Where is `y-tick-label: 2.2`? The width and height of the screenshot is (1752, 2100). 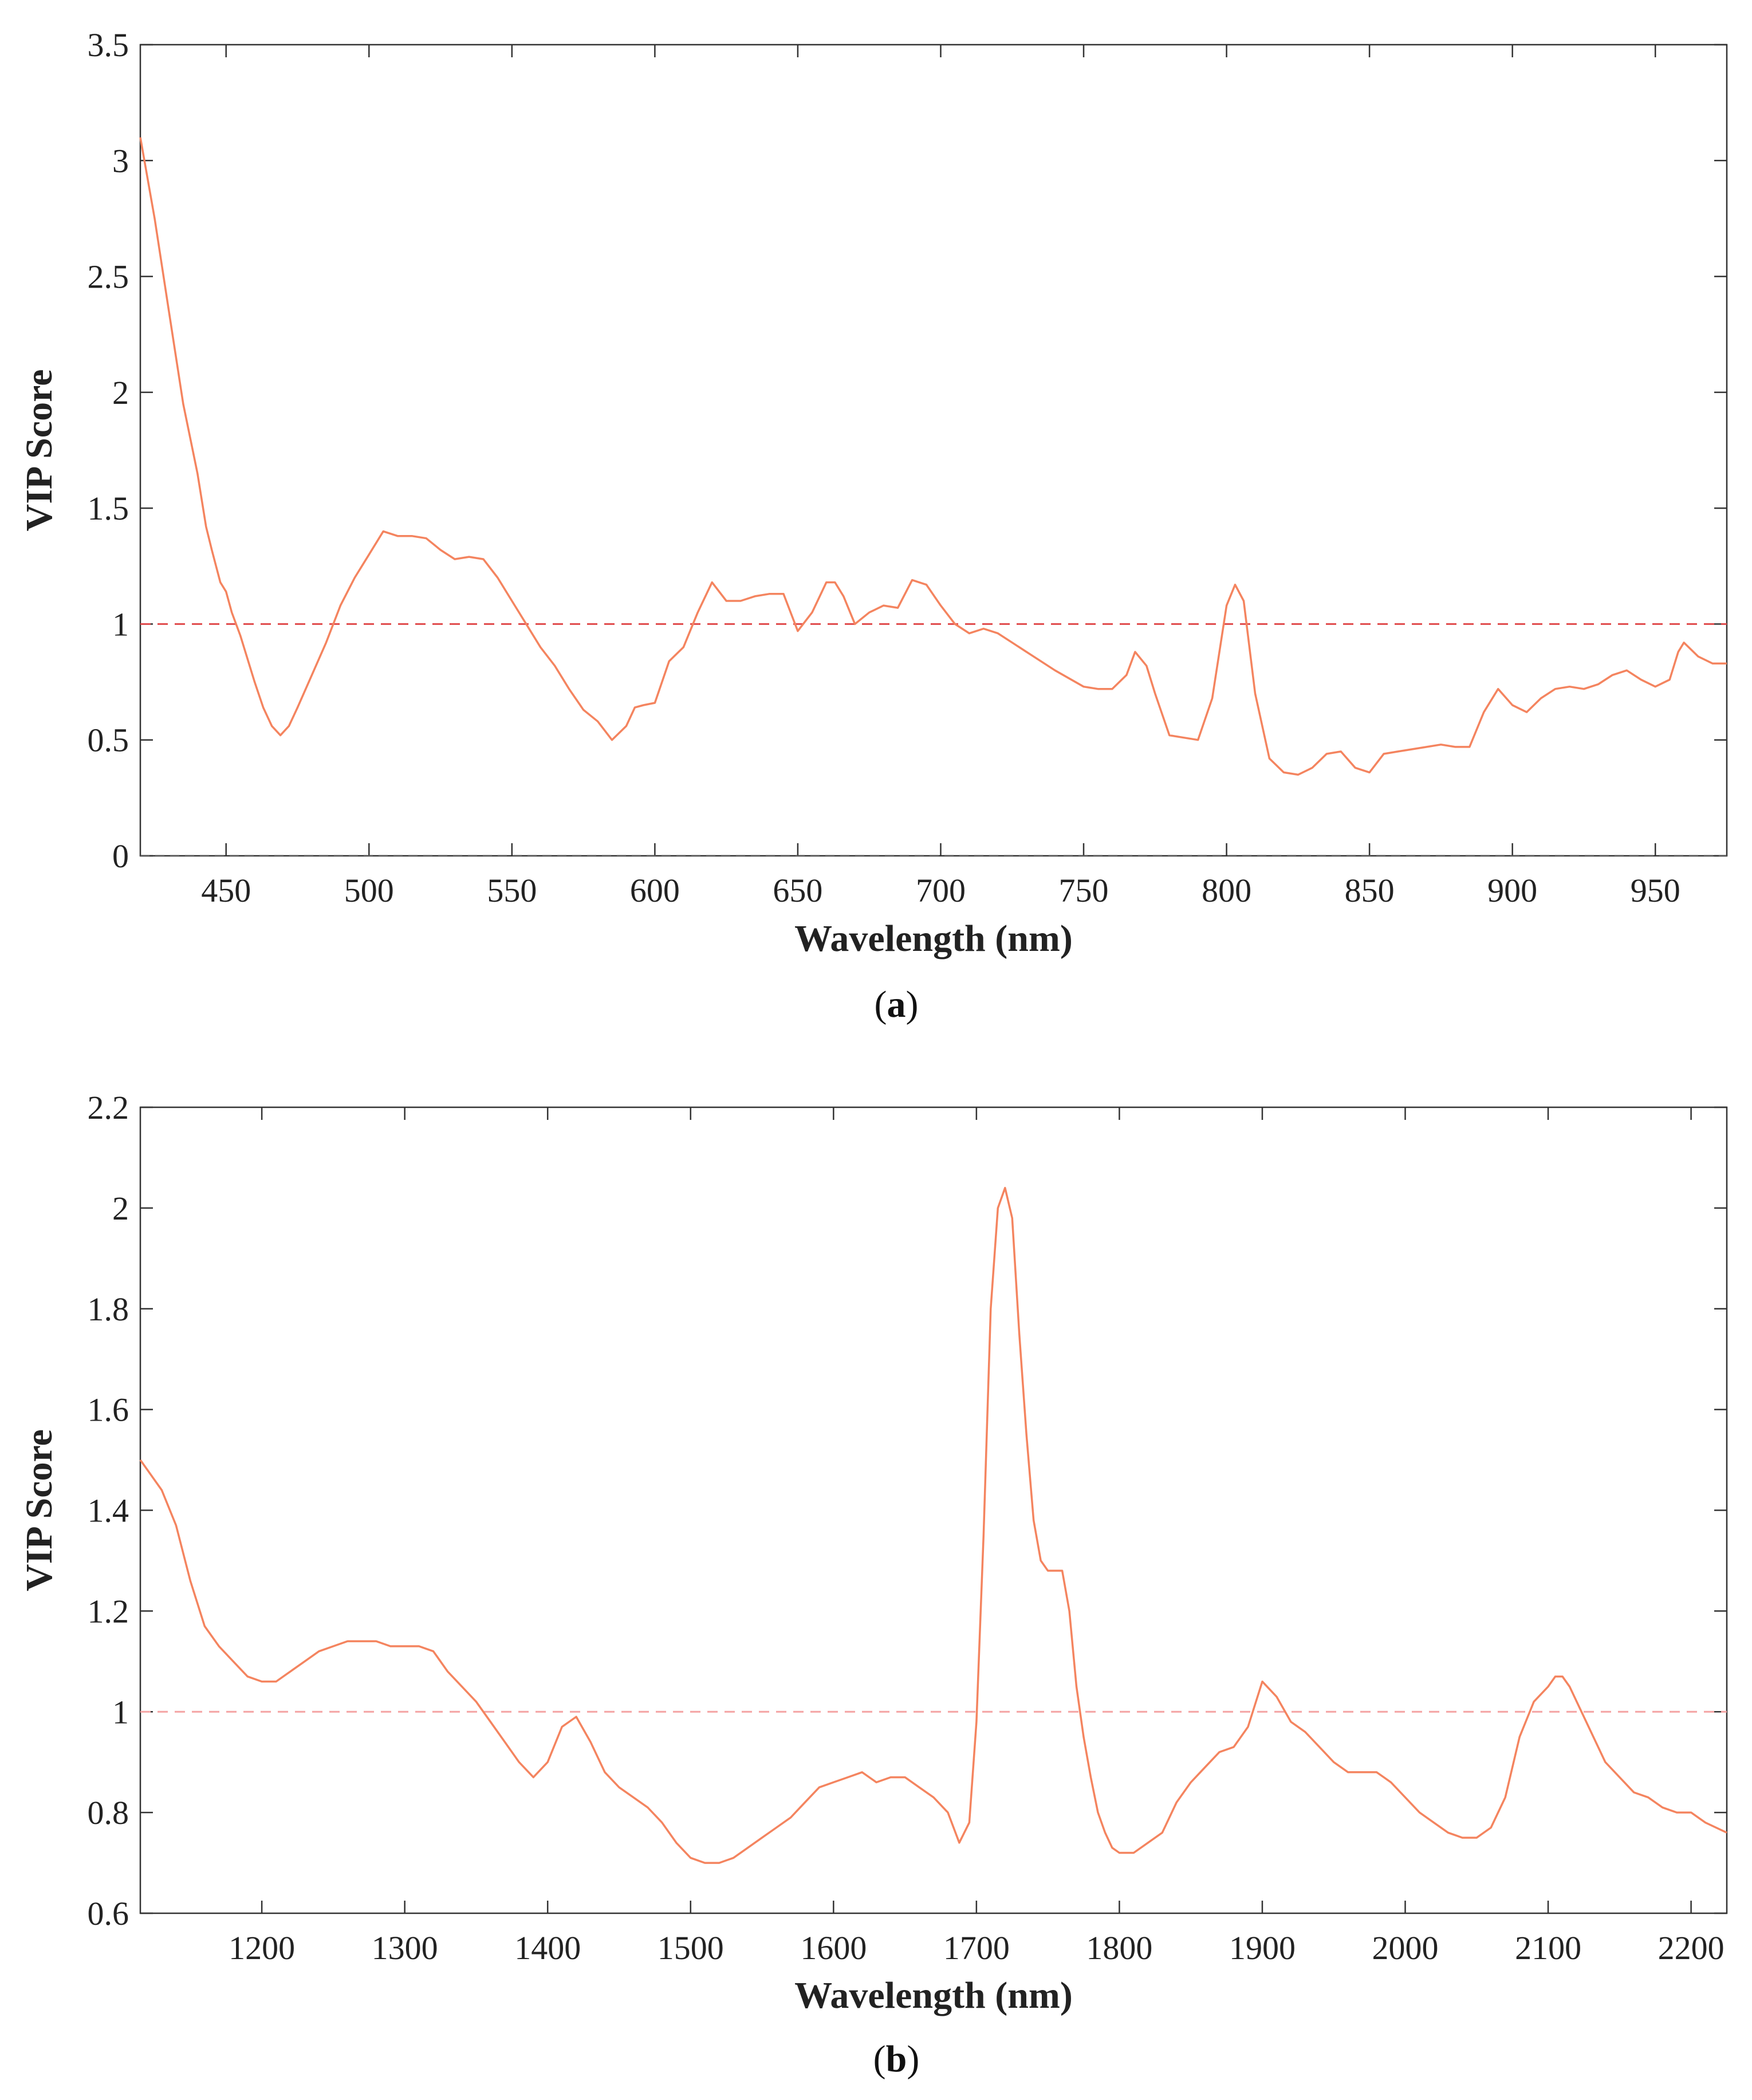
y-tick-label: 2.2 is located at coordinates (108, 1107).